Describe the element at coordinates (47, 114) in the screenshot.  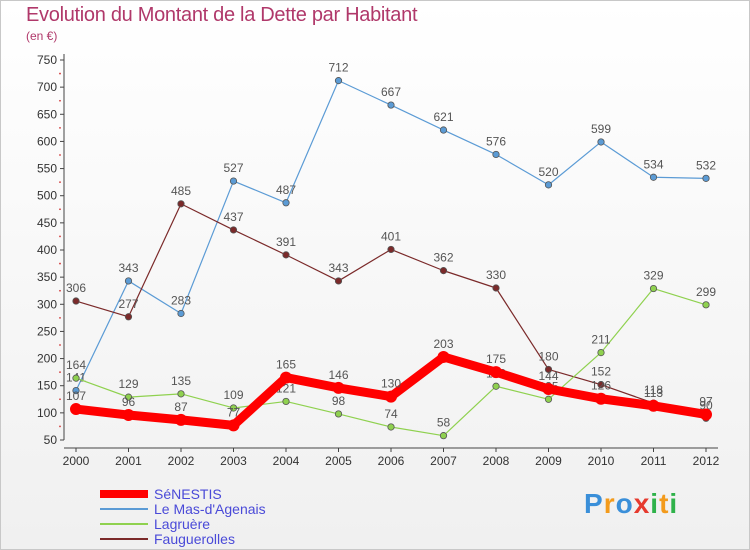
I see `y-tick-label: 650` at that location.